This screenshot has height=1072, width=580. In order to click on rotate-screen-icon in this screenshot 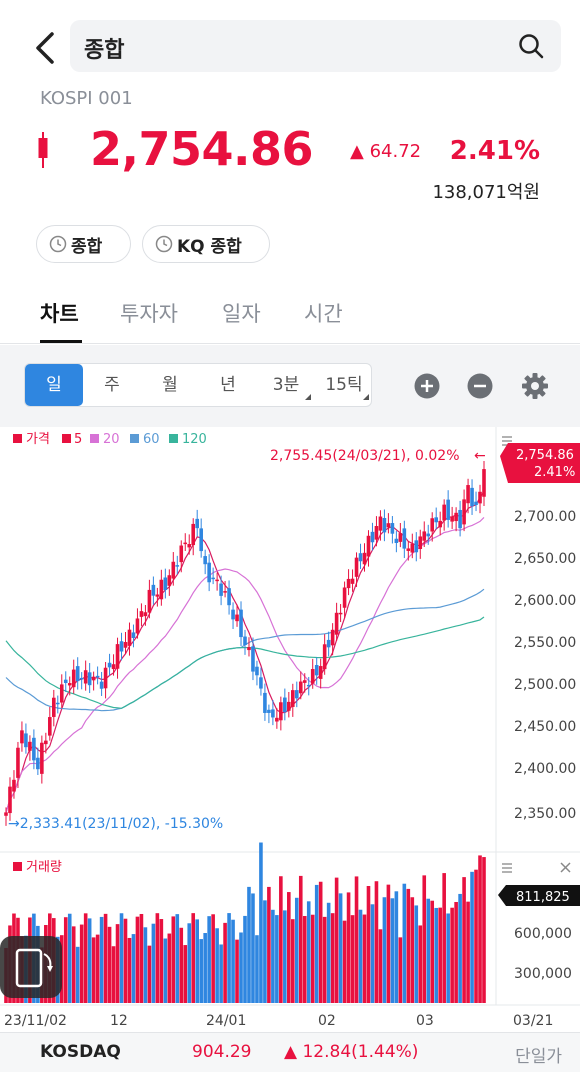, I will do `click(34, 968)`.